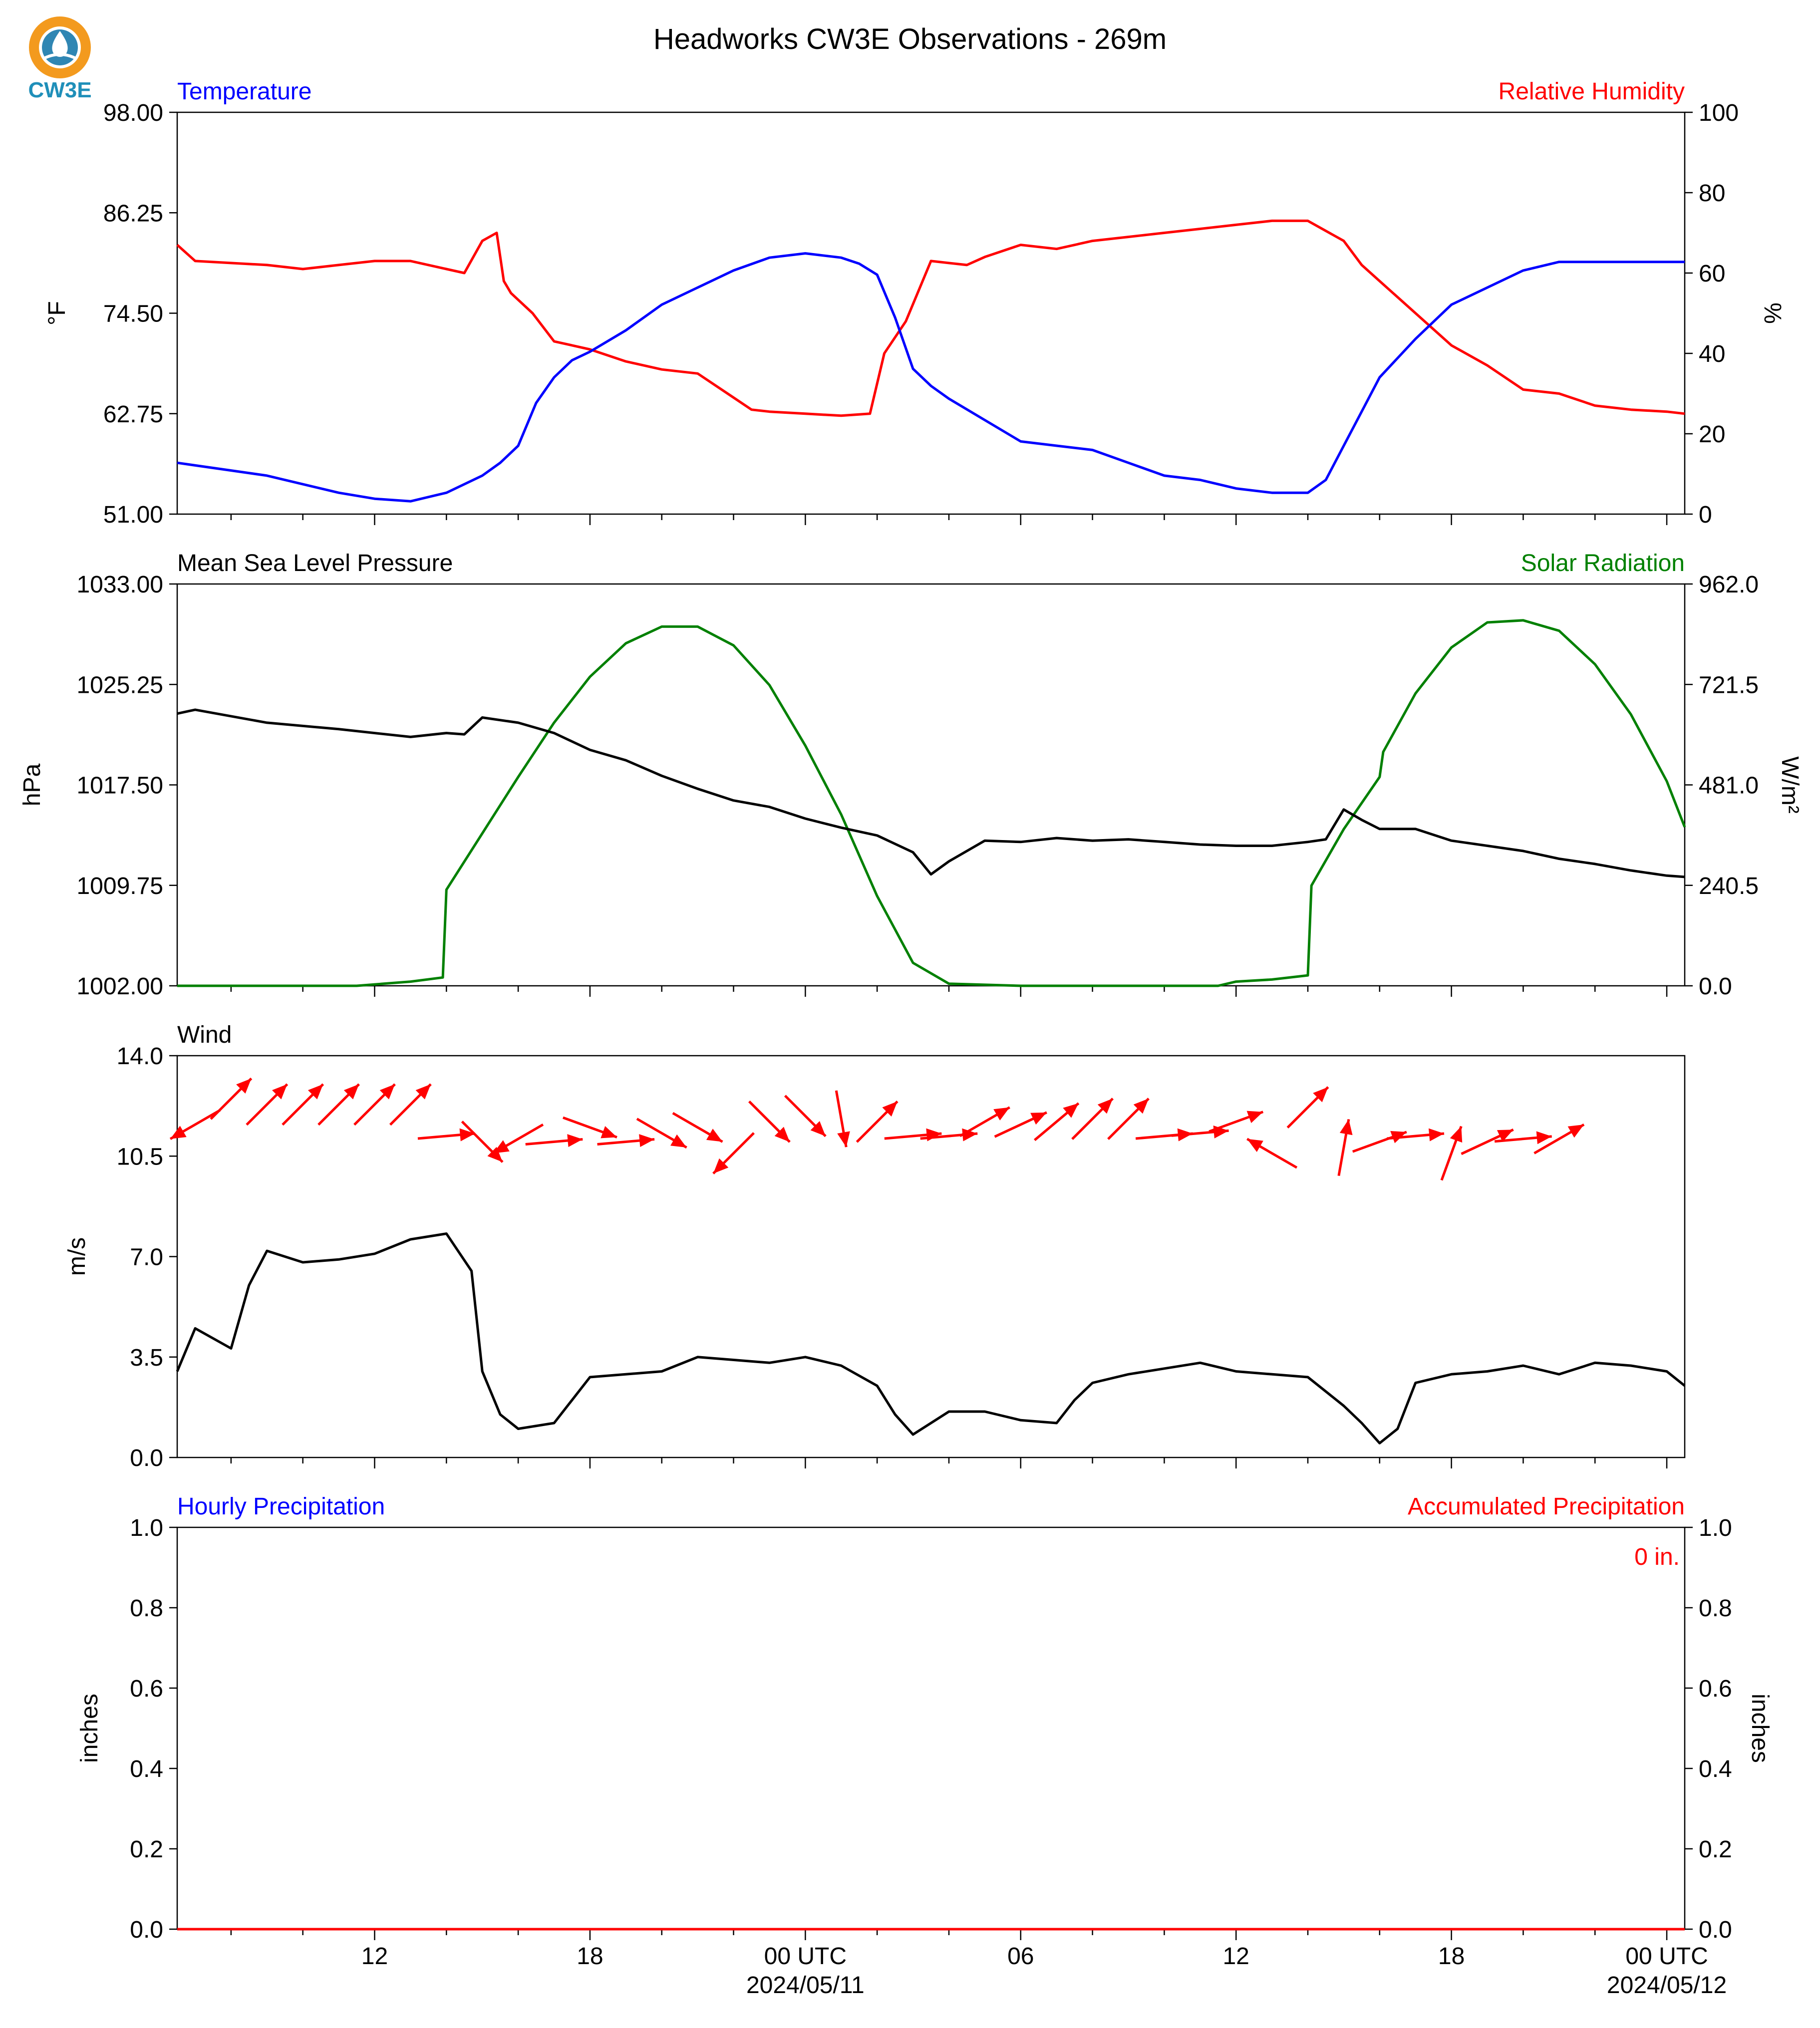 The width and height of the screenshot is (1820, 2028). What do you see at coordinates (59, 90) in the screenshot?
I see `logo-text: CW3E` at bounding box center [59, 90].